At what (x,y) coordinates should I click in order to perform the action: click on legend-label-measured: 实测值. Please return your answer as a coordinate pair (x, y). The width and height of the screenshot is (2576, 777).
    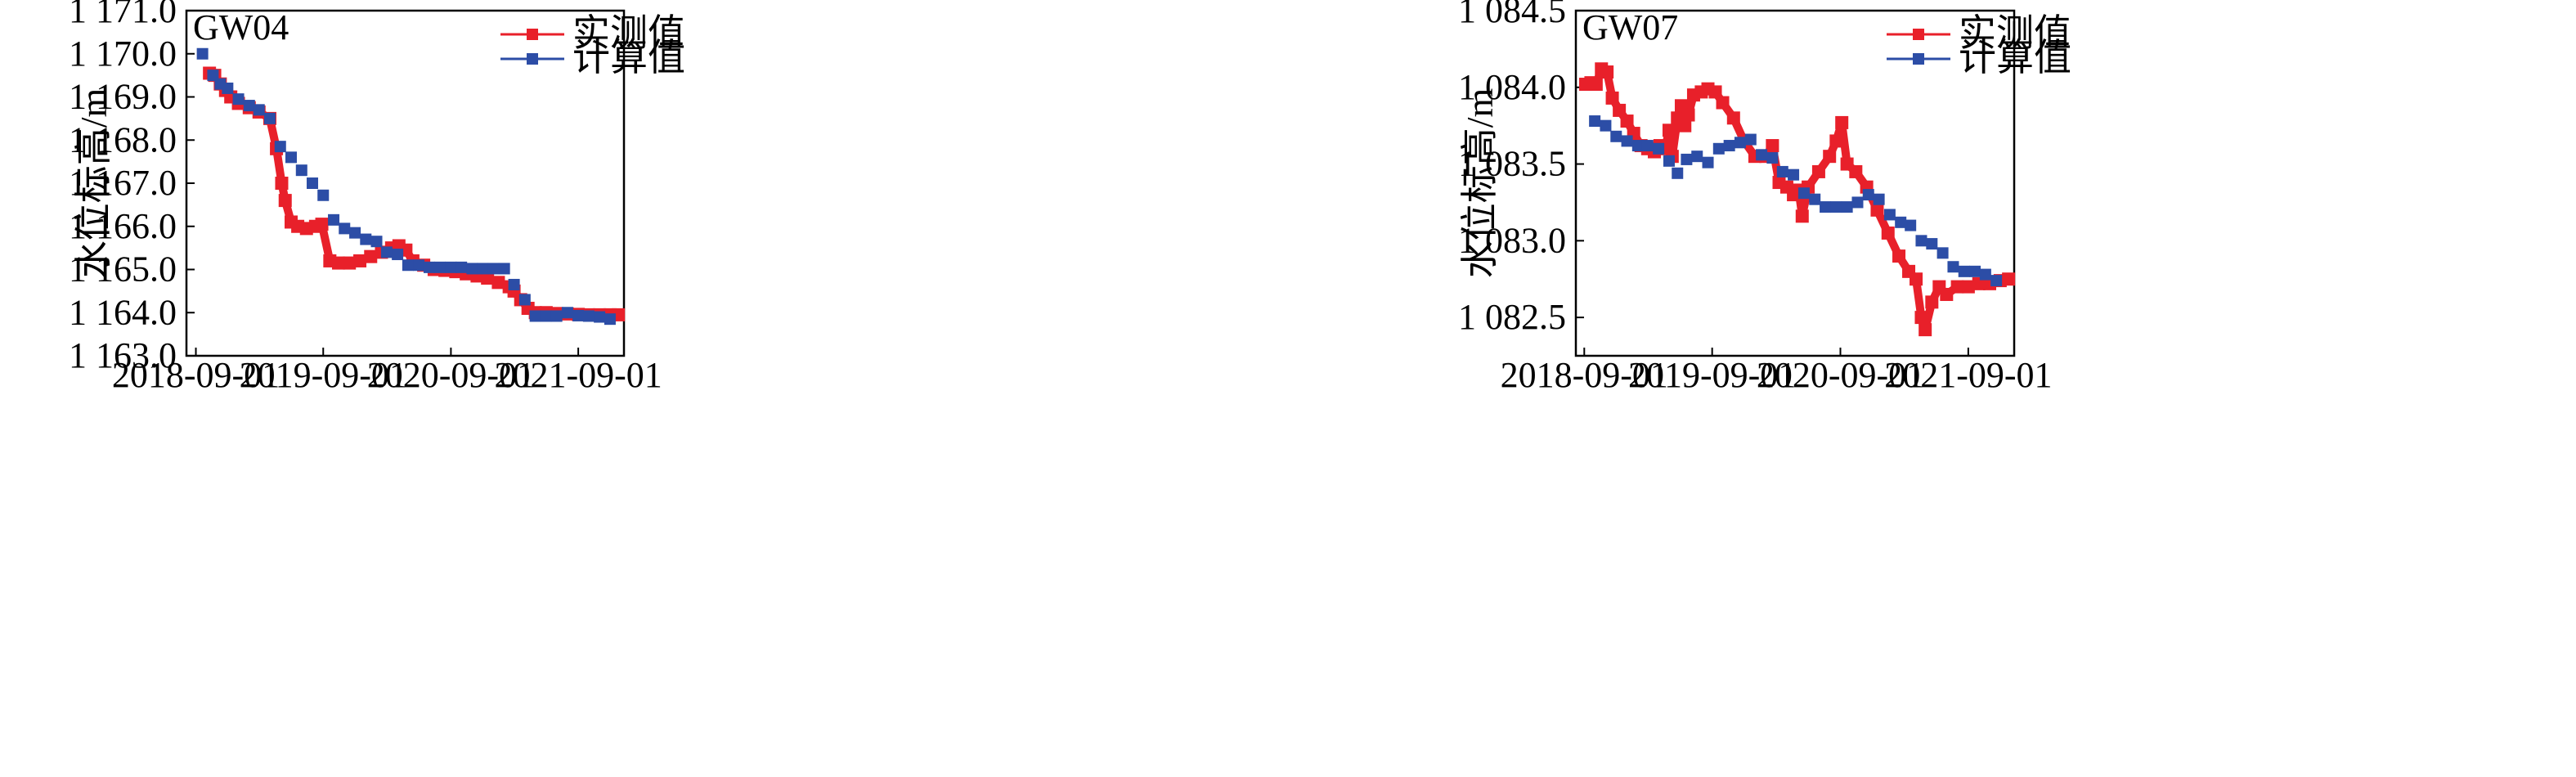
    Looking at the image, I should click on (628, 33).